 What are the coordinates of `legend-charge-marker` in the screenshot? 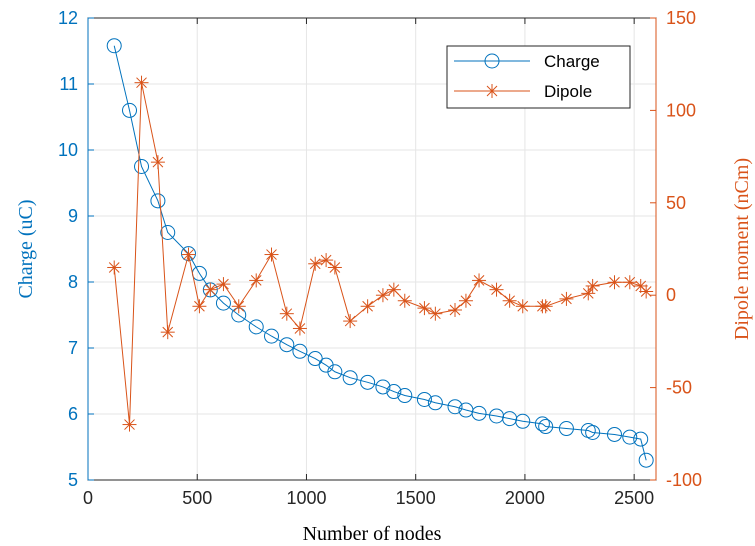 It's located at (492, 61).